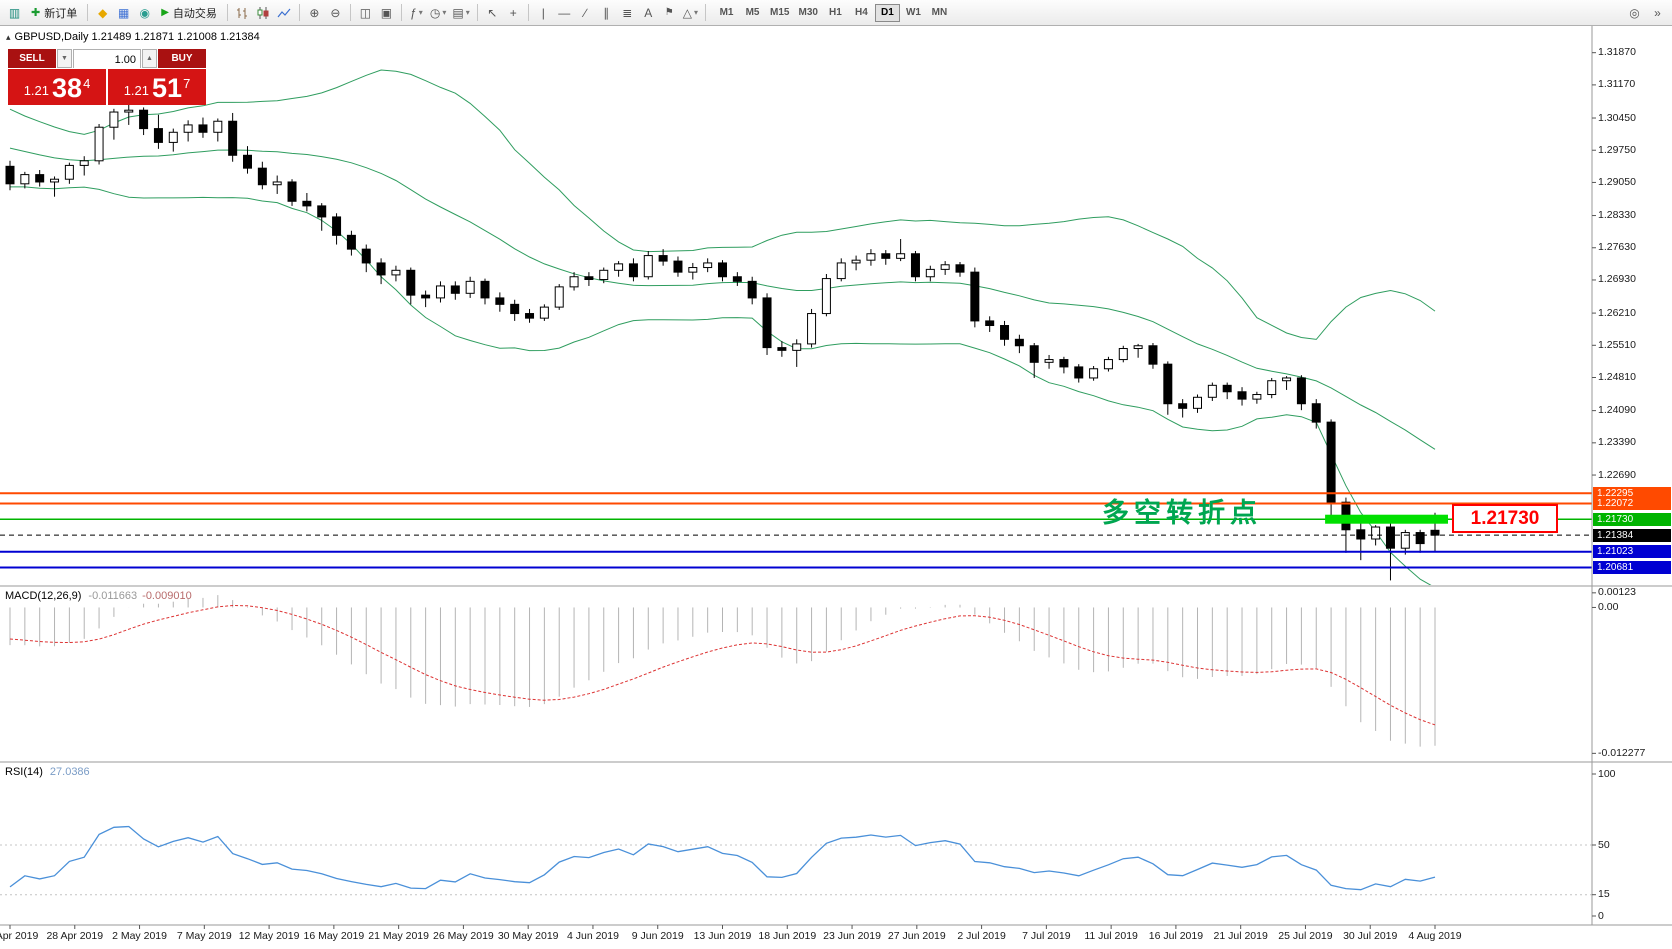 This screenshot has width=1672, height=949. What do you see at coordinates (543, 12) in the screenshot?
I see `vertical-line-icon: |` at bounding box center [543, 12].